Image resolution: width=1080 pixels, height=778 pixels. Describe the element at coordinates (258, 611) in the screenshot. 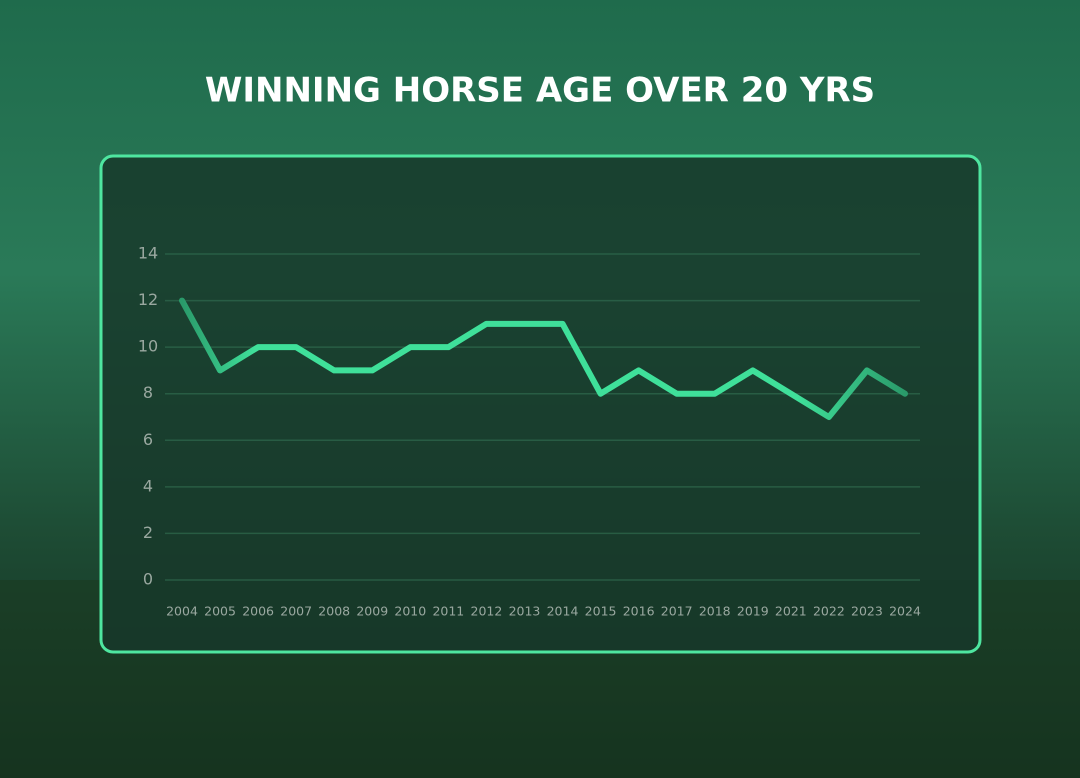

I see `x-tick-label: 2006` at that location.